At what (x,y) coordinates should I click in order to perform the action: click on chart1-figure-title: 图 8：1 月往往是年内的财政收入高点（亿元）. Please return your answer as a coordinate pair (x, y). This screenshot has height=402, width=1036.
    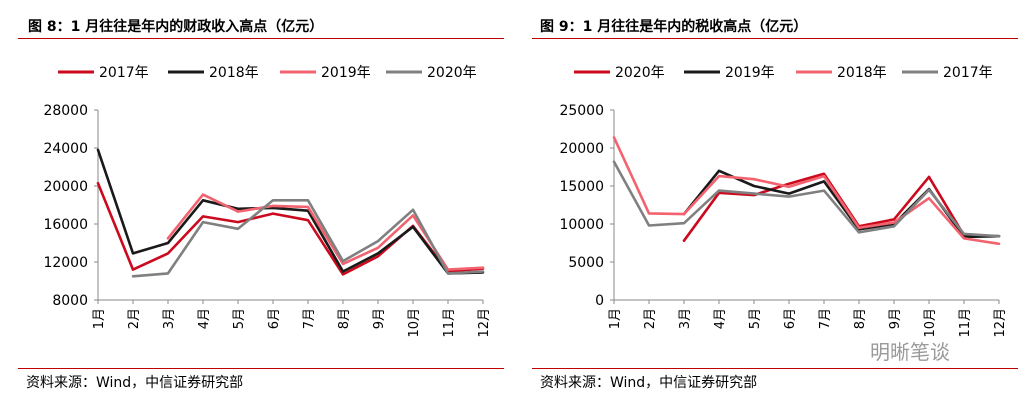
    Looking at the image, I should click on (176, 27).